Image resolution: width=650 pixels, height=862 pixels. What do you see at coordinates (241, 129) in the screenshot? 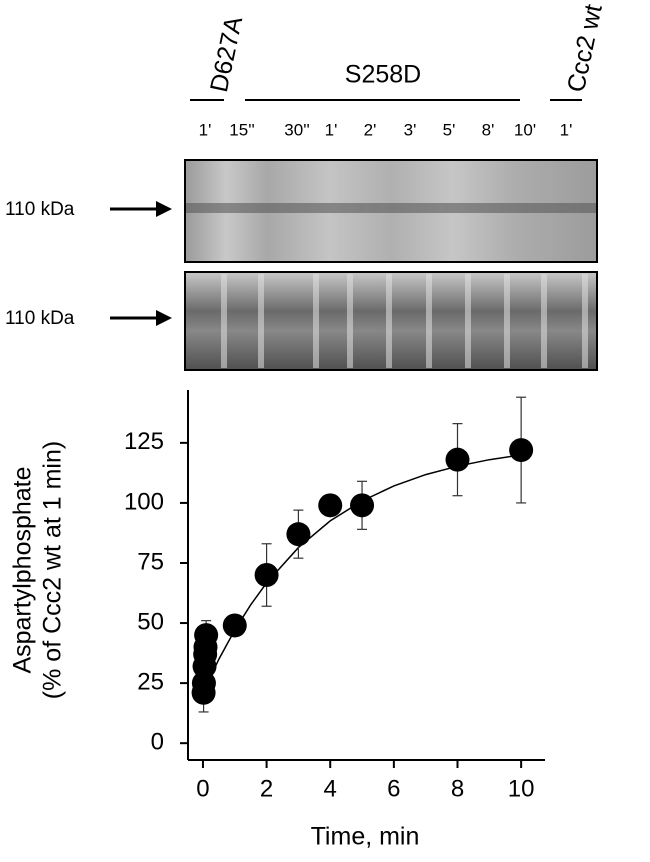
I see `lane-label: 15''` at bounding box center [241, 129].